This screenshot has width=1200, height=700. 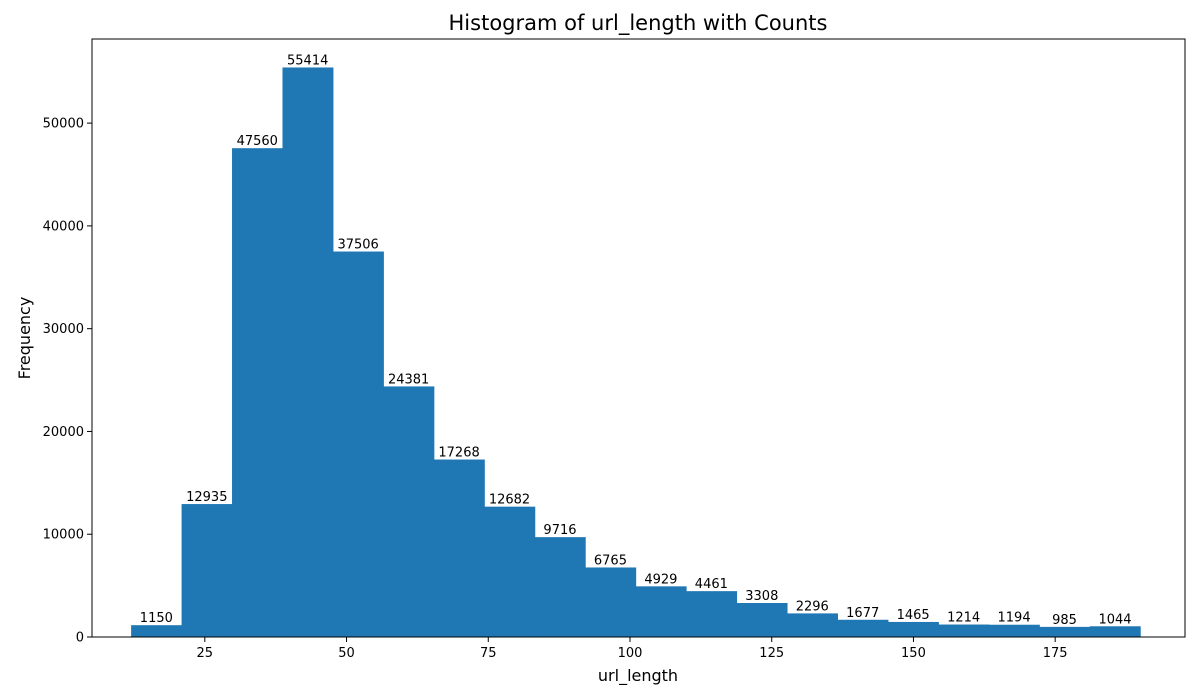 What do you see at coordinates (206, 497) in the screenshot?
I see `bar-count-label: 12935` at bounding box center [206, 497].